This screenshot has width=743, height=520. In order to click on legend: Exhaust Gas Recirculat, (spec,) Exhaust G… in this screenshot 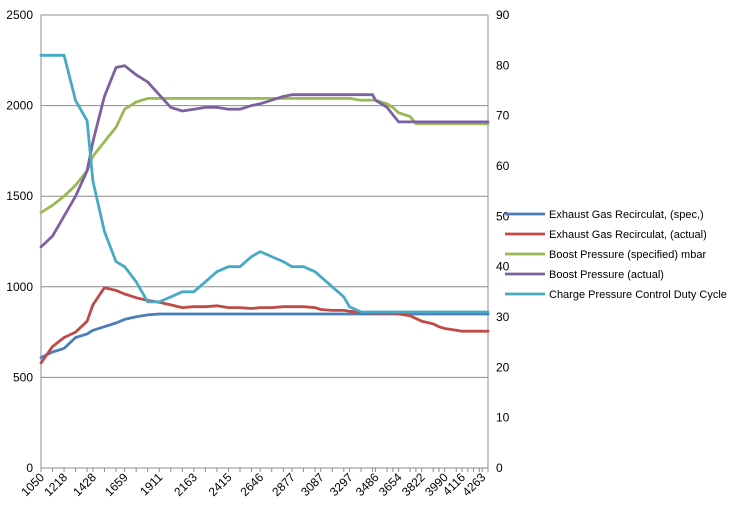, I will do `click(616, 255)`.